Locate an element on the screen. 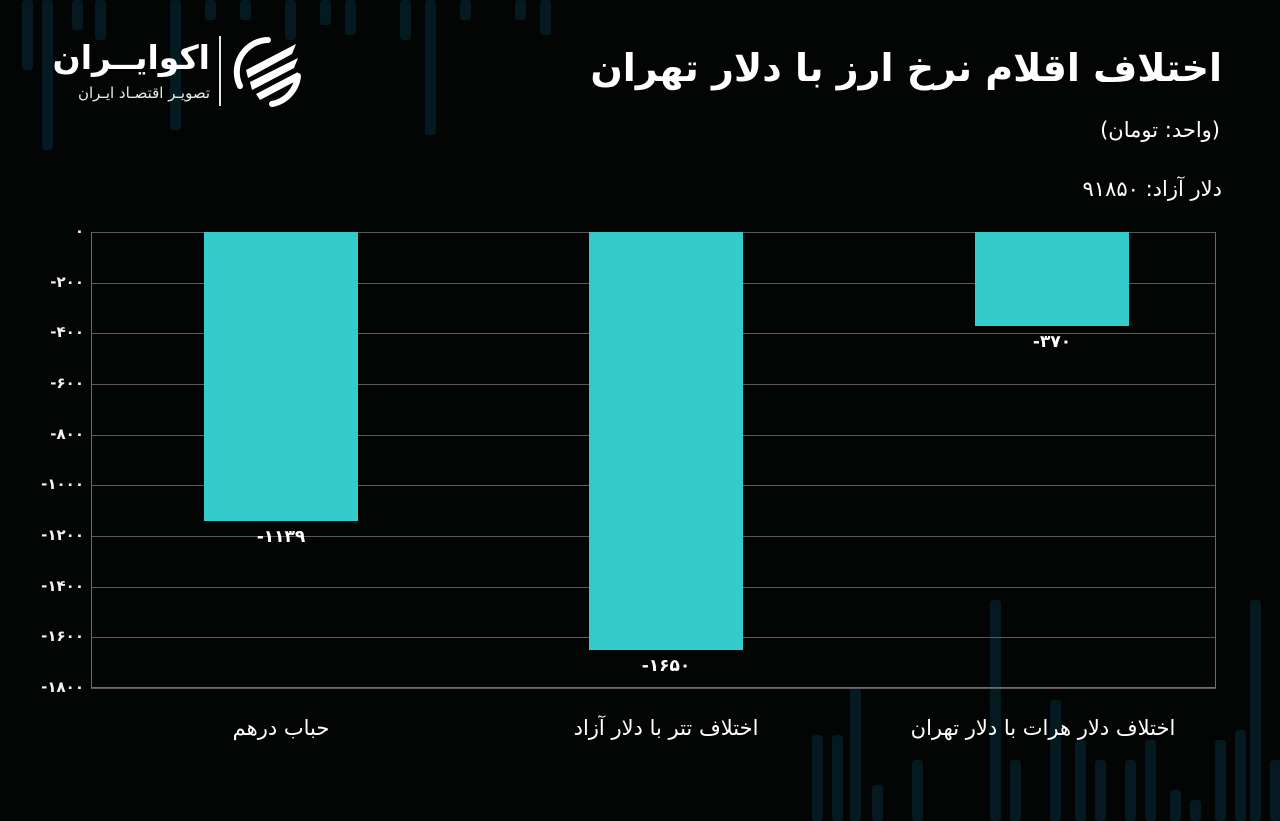 The height and width of the screenshot is (821, 1280). logo-tagline: تصویـر اقتصـاد ایـران is located at coordinates (143, 93).